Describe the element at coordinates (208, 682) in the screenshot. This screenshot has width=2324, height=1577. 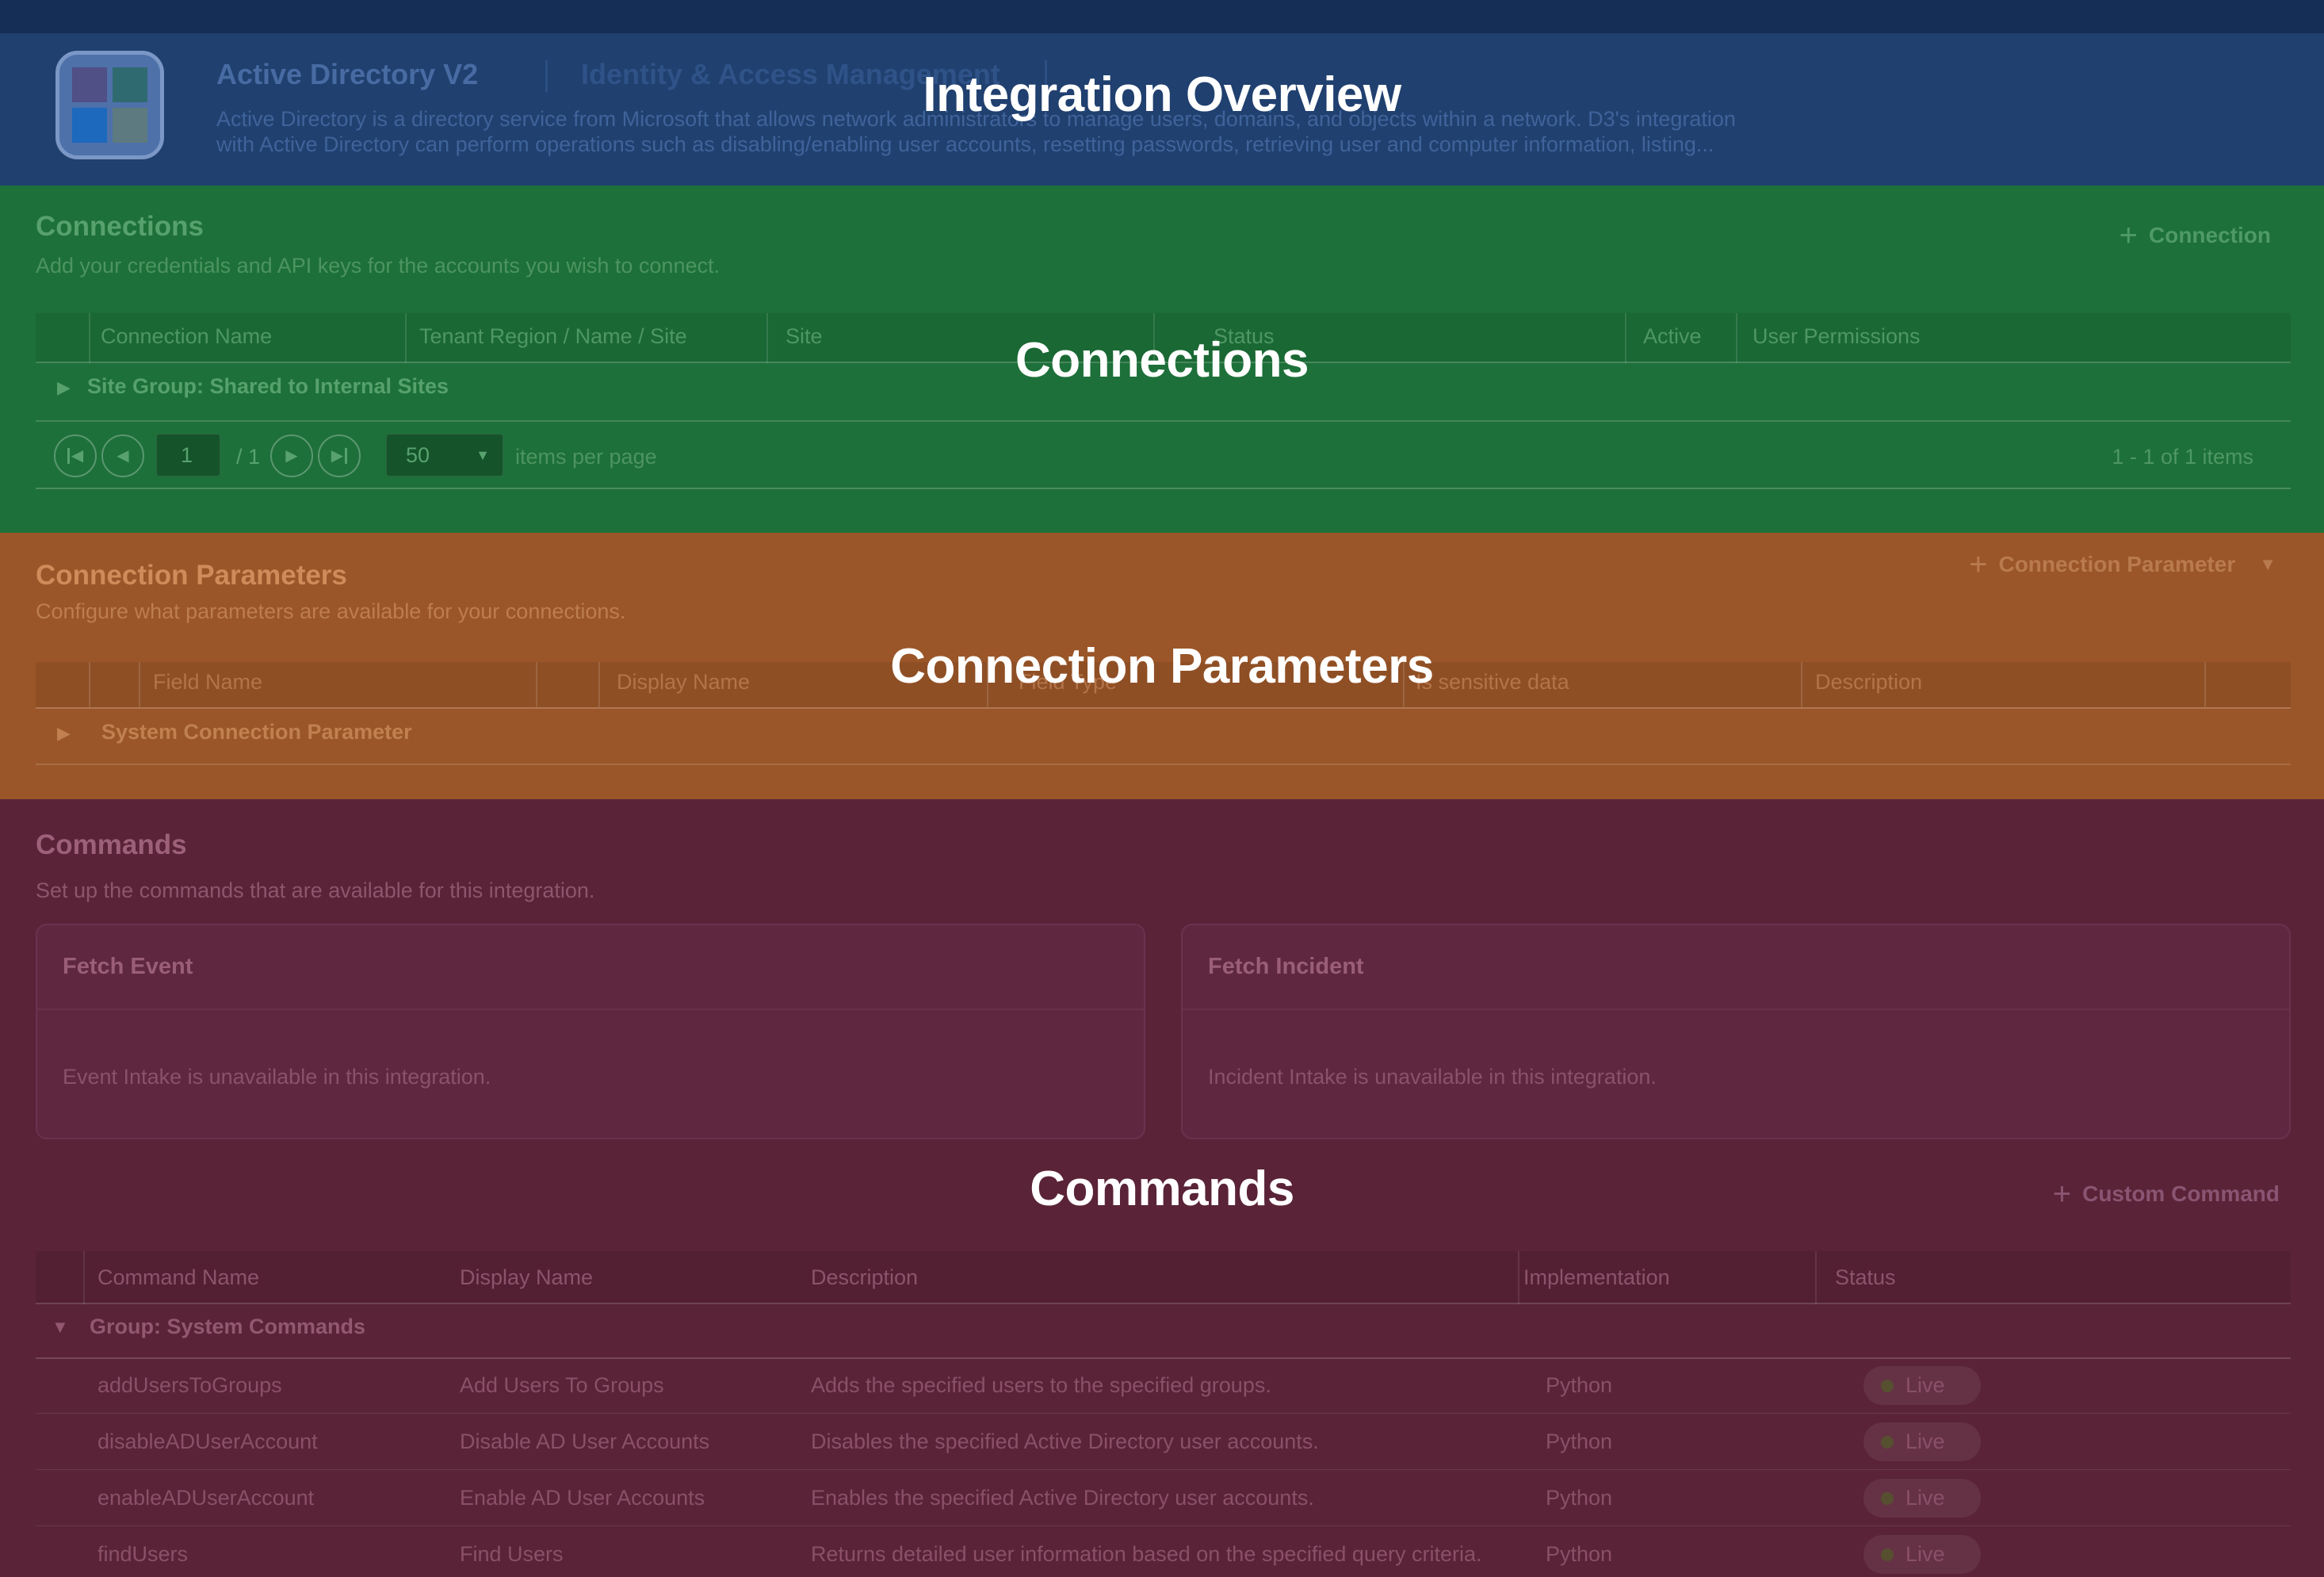
I see `column-header-field-name: Field Name` at that location.